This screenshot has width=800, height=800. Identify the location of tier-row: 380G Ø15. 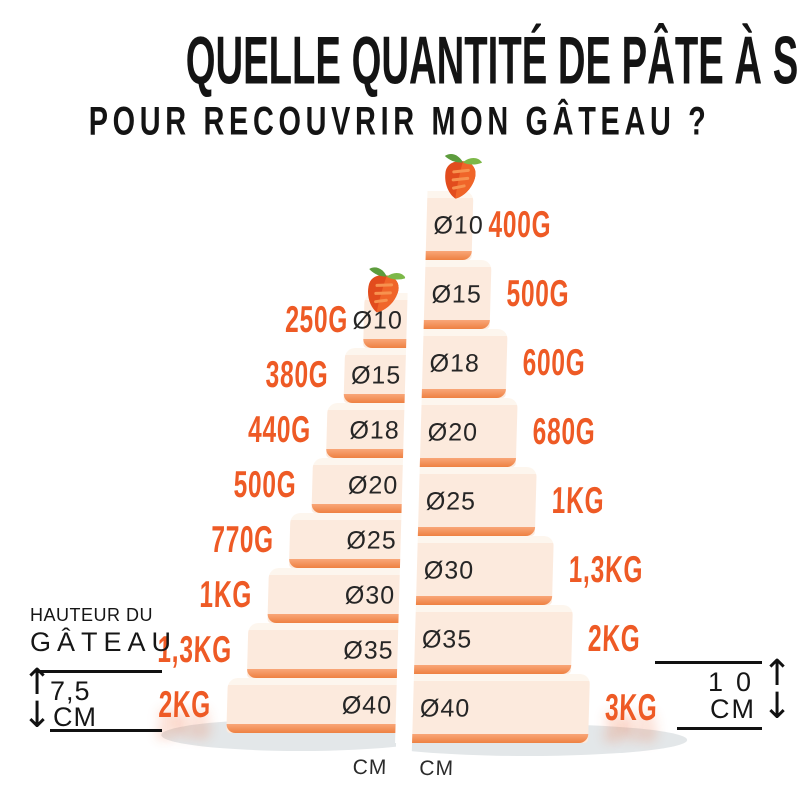
(227, 375).